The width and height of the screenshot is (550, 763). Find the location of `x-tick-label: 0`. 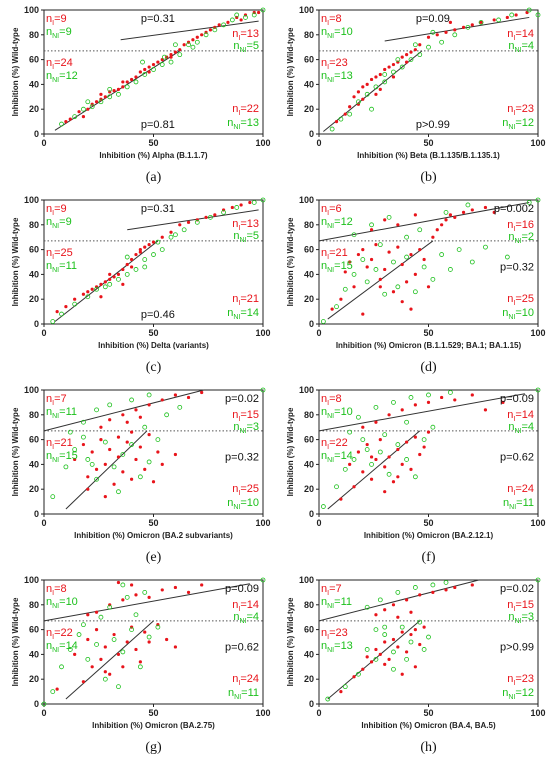

x-tick-label: 0 is located at coordinates (43, 333).